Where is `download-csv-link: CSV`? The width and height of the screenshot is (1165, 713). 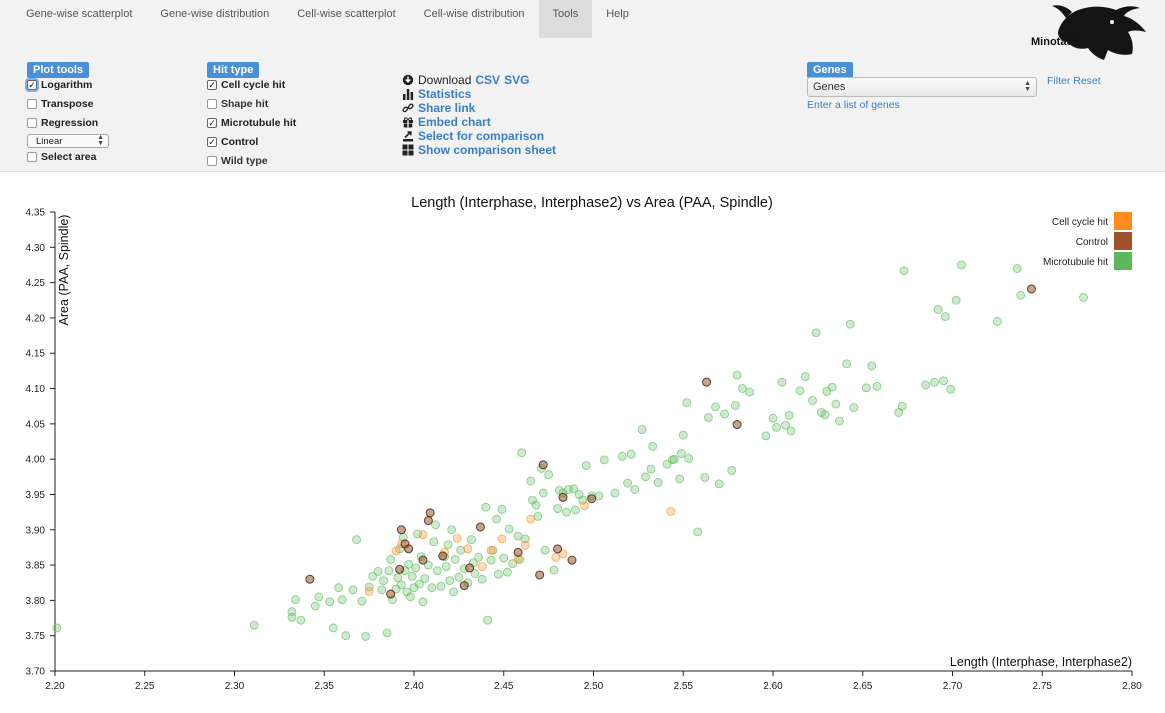 download-csv-link: CSV is located at coordinates (488, 80).